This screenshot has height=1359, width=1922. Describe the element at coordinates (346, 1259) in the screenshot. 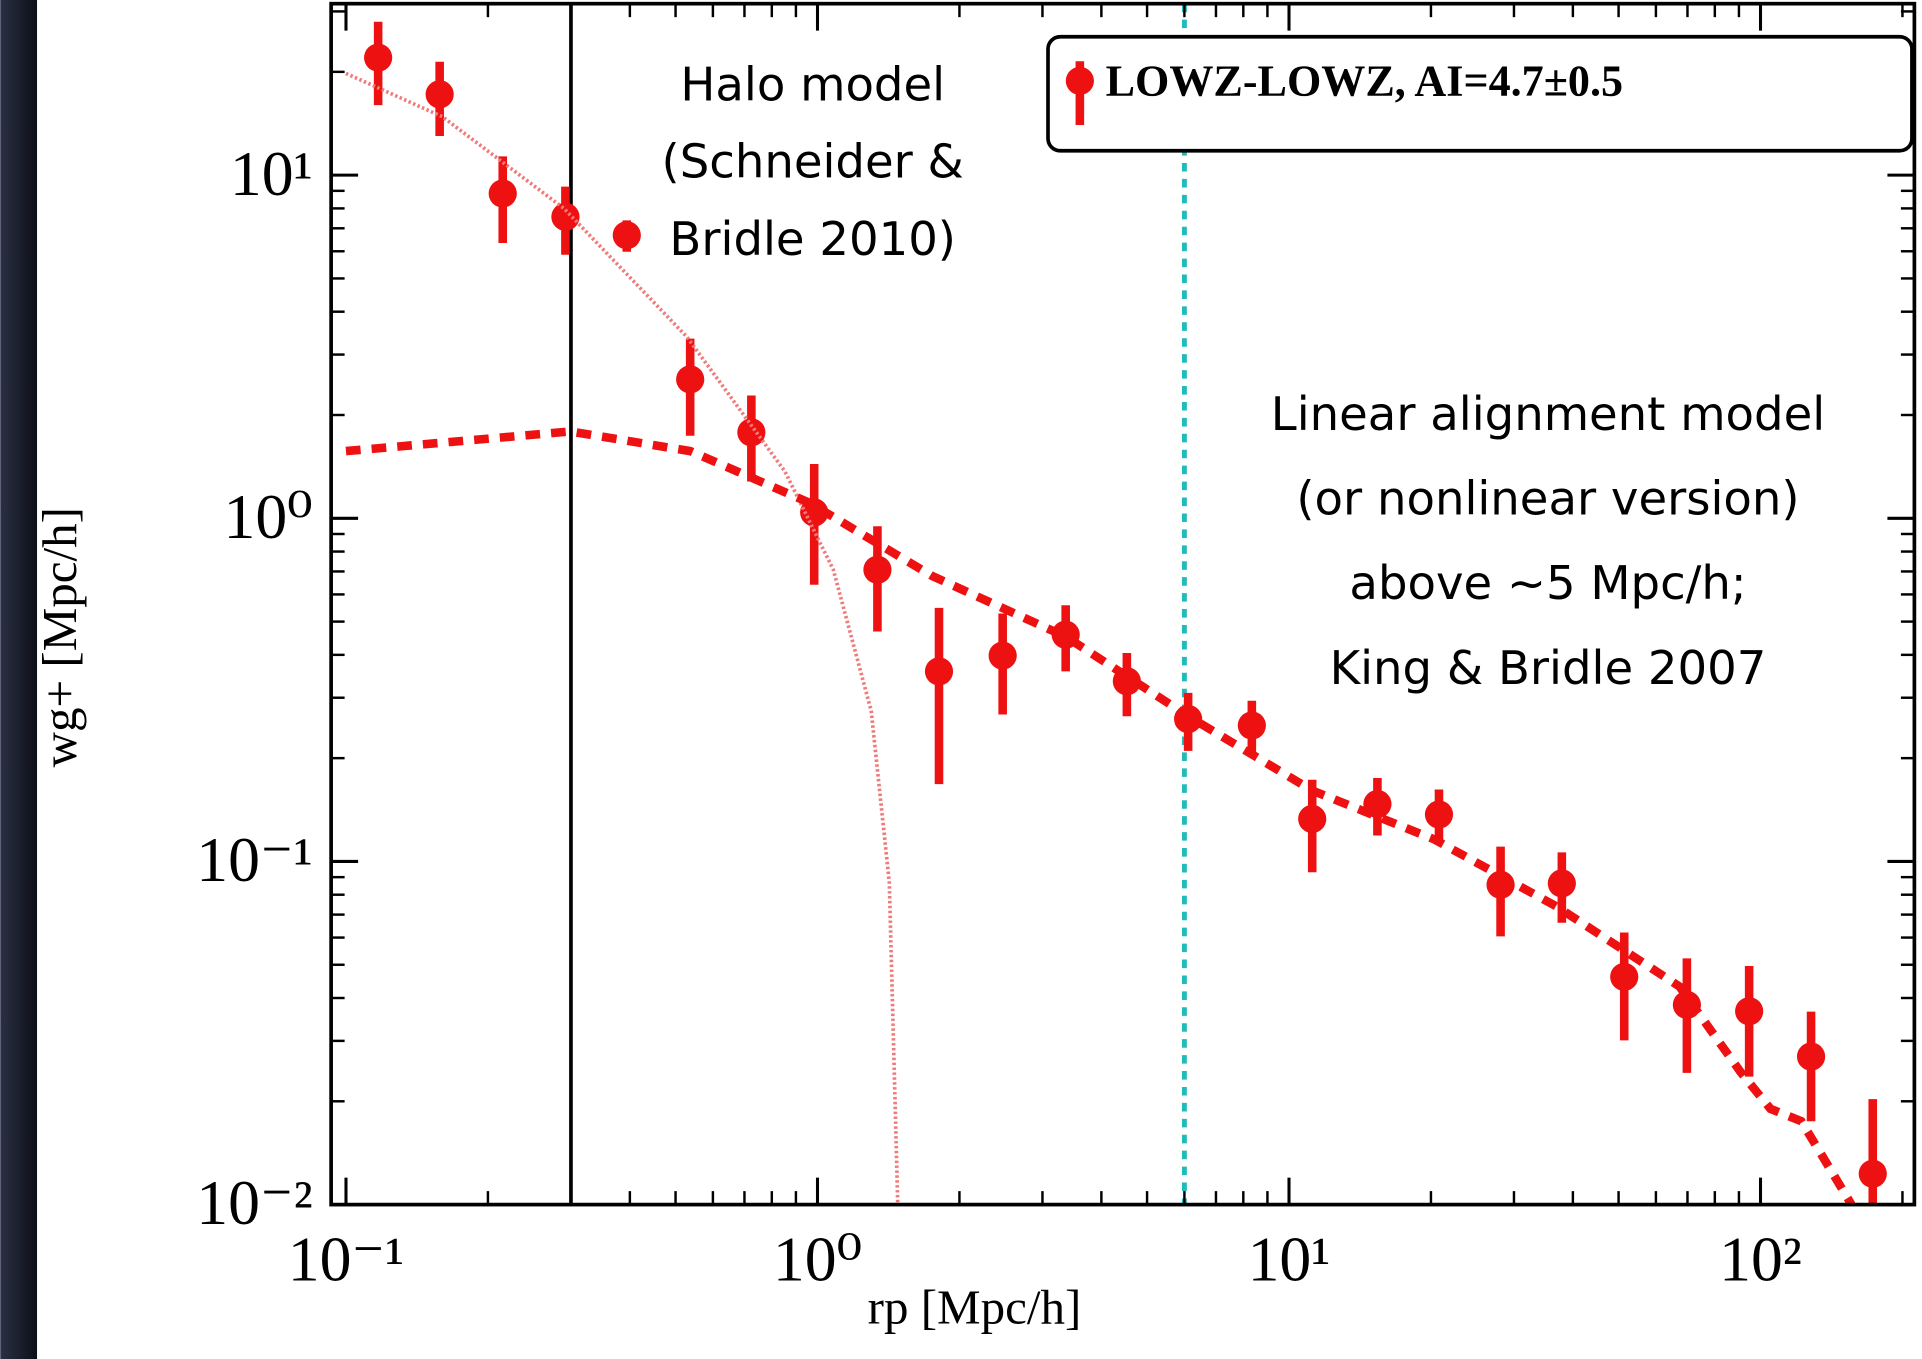

I see `x-tick-label: 10⁻¹` at that location.